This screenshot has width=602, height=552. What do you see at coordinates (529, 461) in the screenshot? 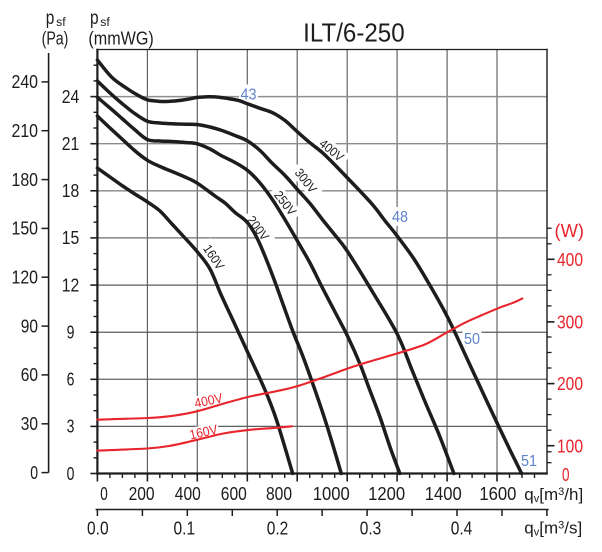
I see `svg-text: 51` at bounding box center [529, 461].